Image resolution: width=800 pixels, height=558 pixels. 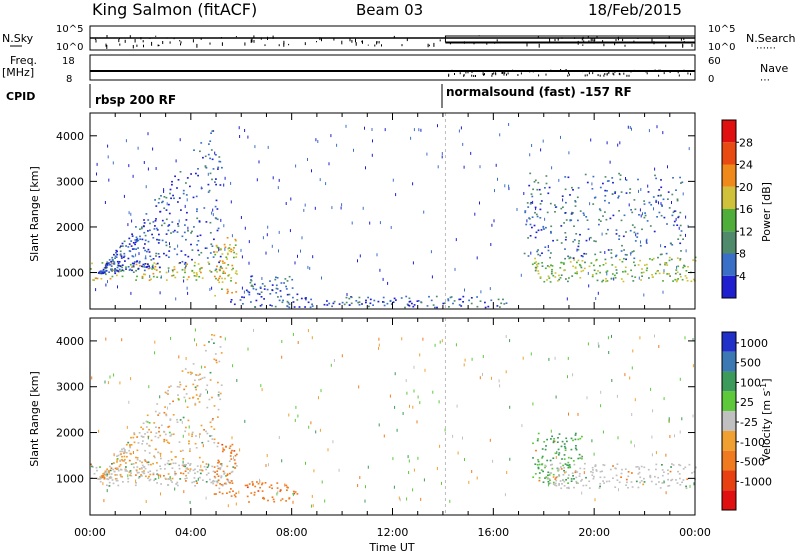 What do you see at coordinates (392, 73) in the screenshot?
I see `freq-trace` at bounding box center [392, 73].